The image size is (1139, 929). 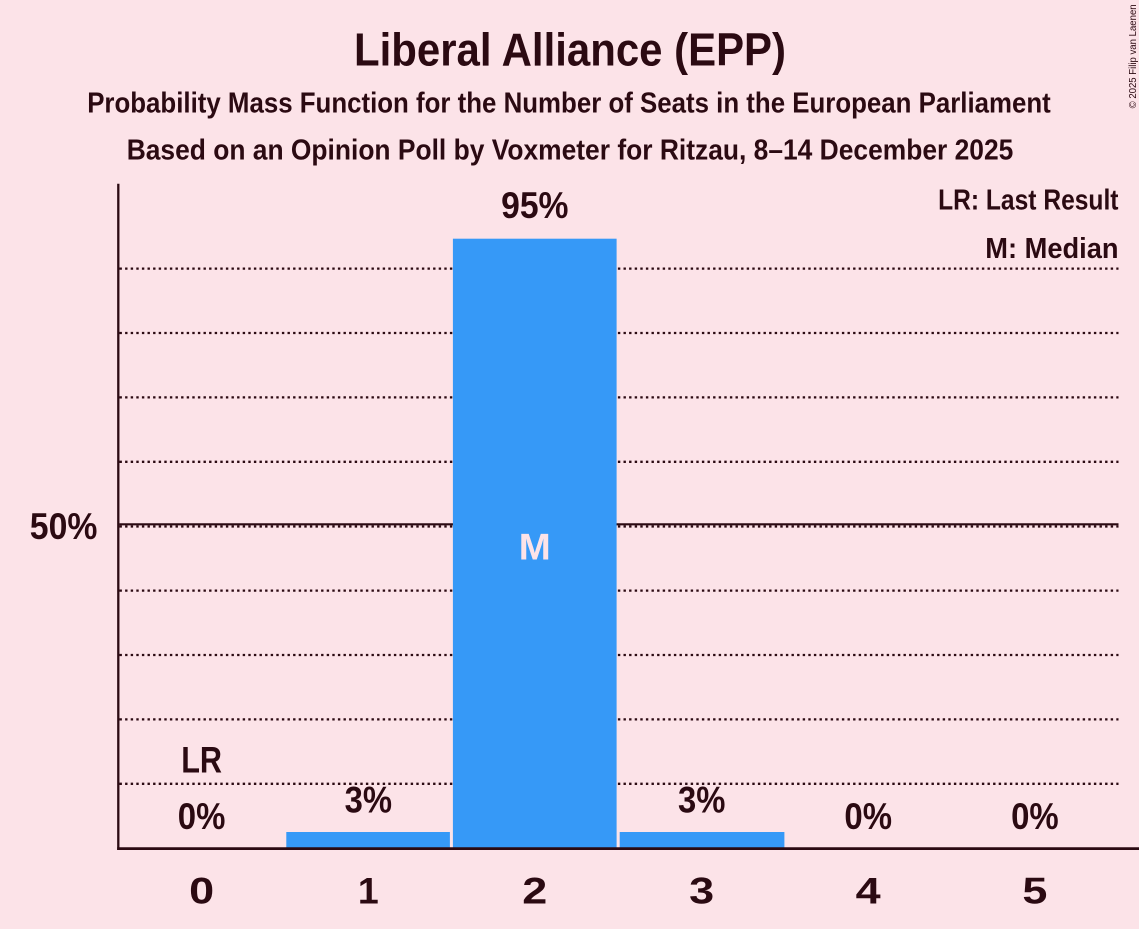 I want to click on svg-text: 3, so click(x=701, y=890).